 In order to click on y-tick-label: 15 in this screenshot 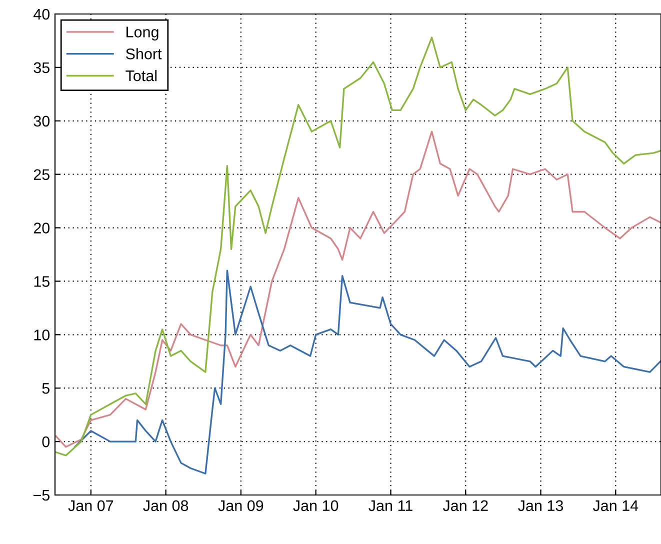, I will do `click(42, 281)`.